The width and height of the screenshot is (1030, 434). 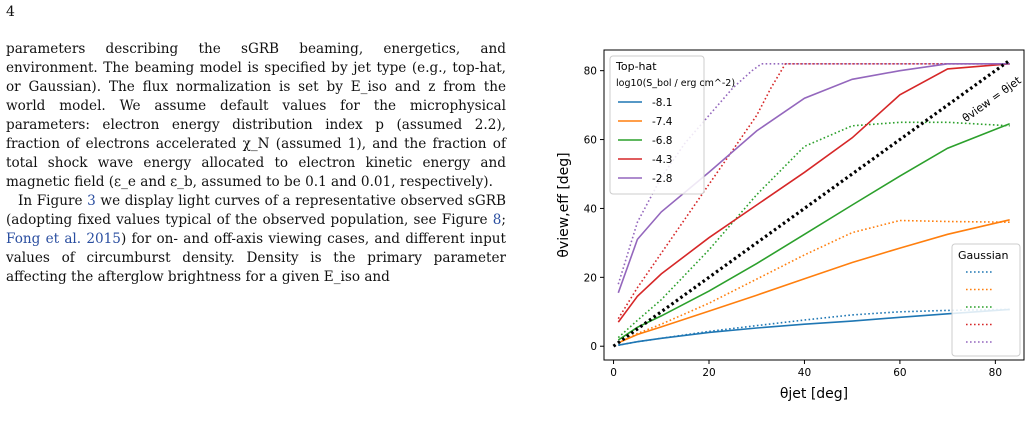 What do you see at coordinates (593, 347) in the screenshot?
I see `y-tick-label: 0` at bounding box center [593, 347].